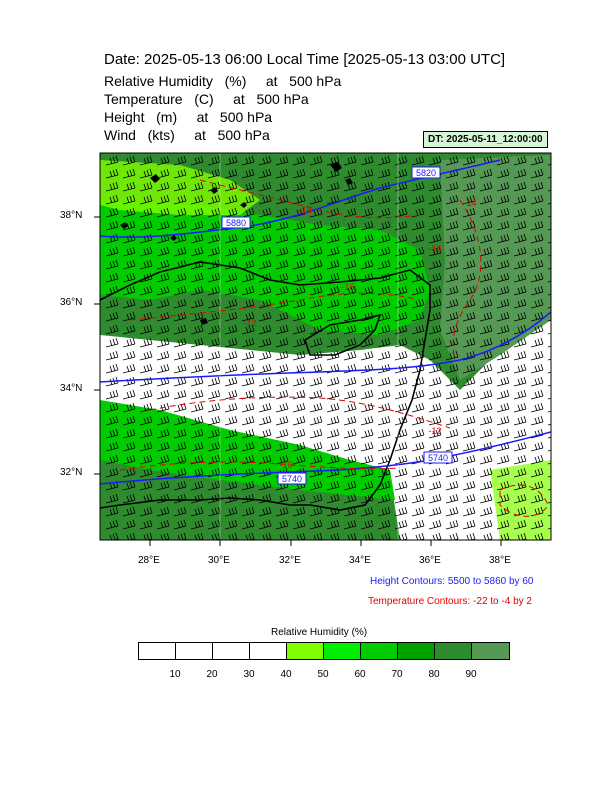 The image size is (612, 792). I want to click on colorbar-tick-label: 90, so click(471, 674).